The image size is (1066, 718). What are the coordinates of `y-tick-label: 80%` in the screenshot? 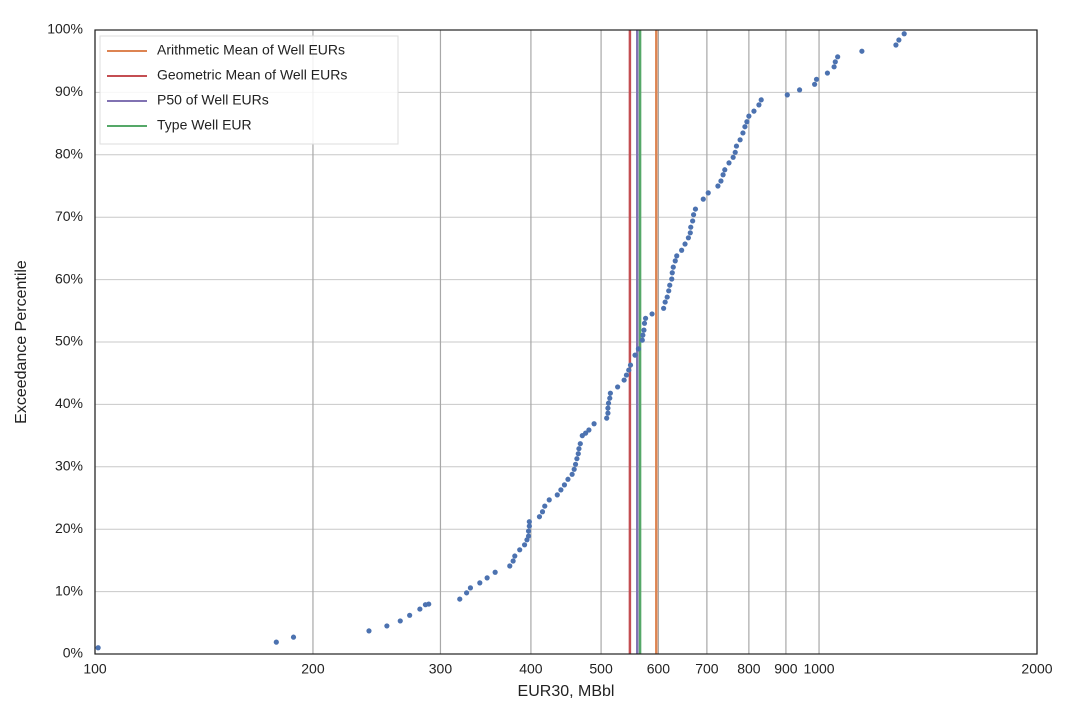 It's located at (69, 154).